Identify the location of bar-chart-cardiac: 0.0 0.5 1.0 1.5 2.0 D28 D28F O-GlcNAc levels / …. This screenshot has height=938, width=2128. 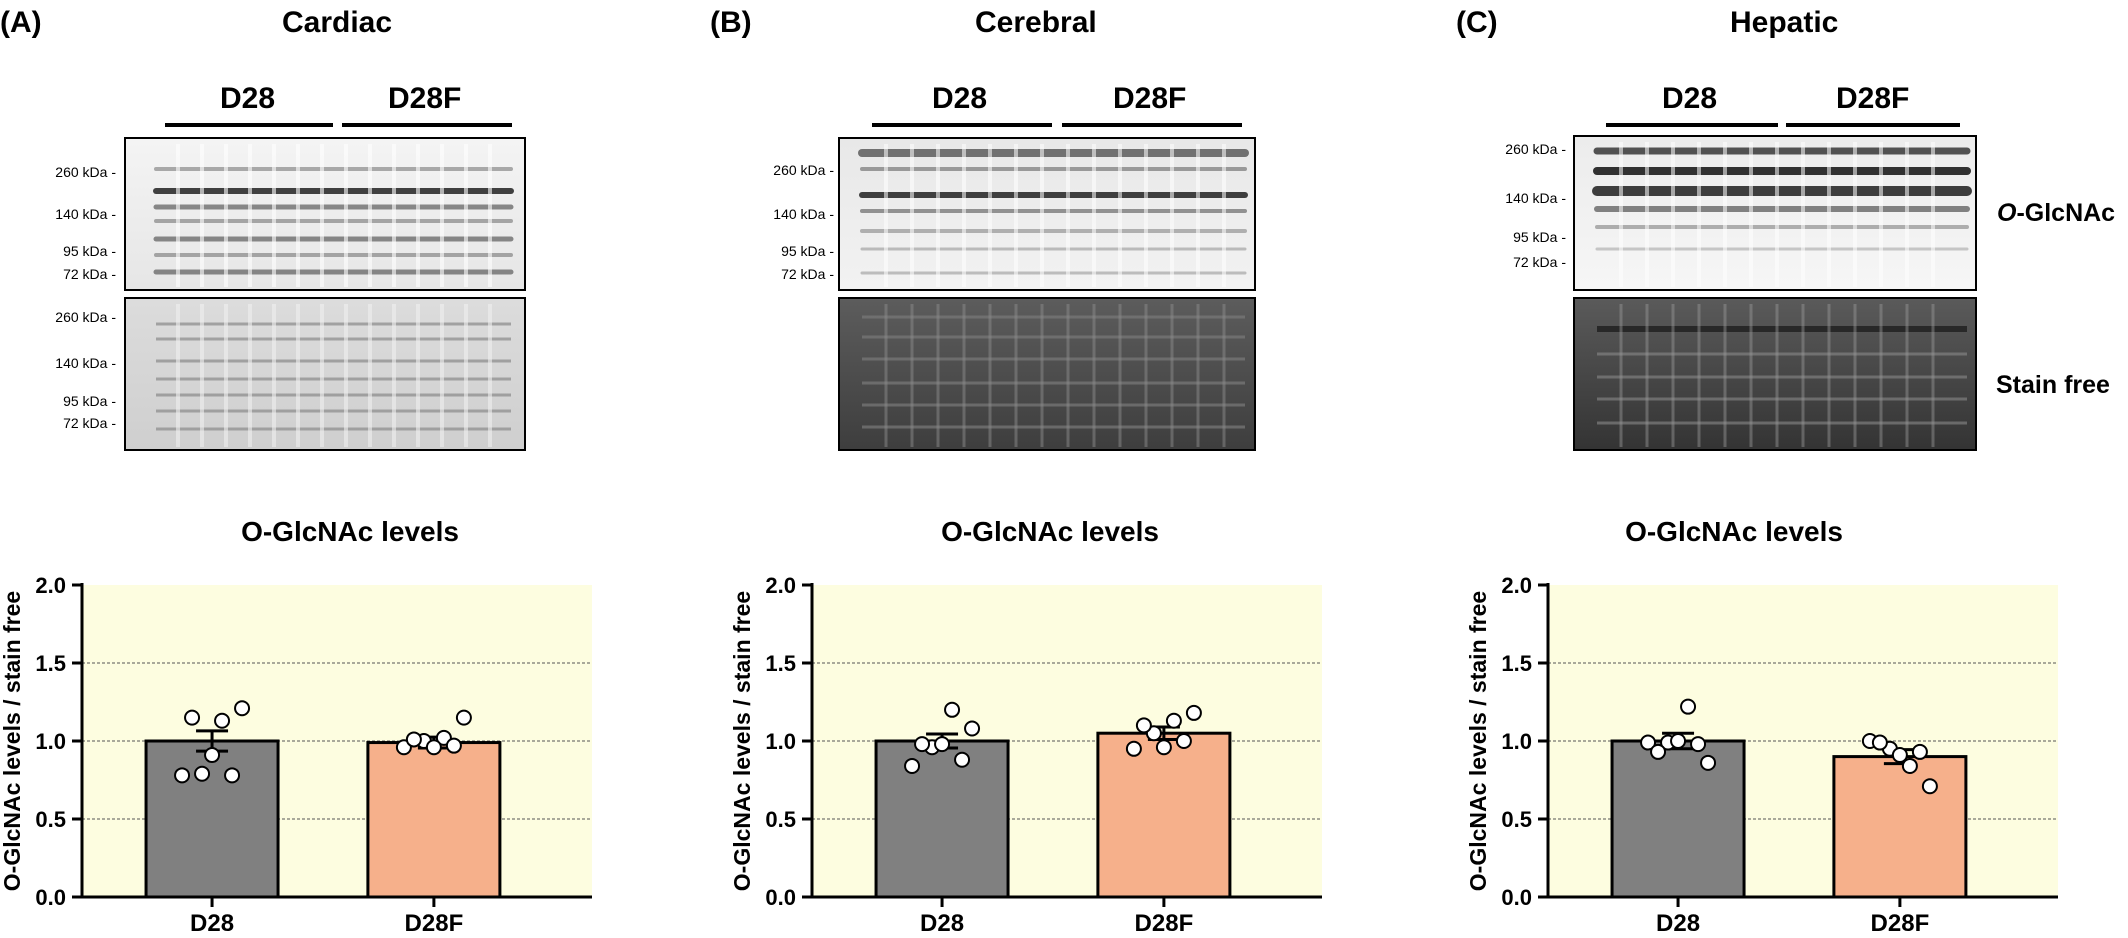
(296, 755).